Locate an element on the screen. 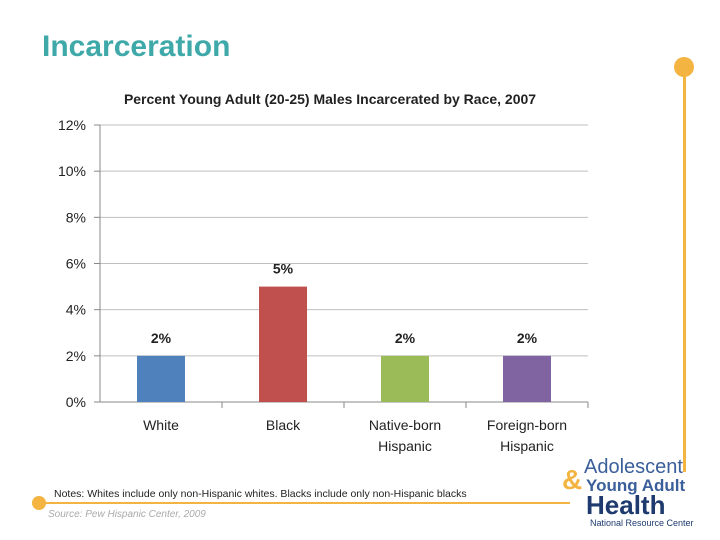 The image size is (720, 540). decorative-dot is located at coordinates (684, 67).